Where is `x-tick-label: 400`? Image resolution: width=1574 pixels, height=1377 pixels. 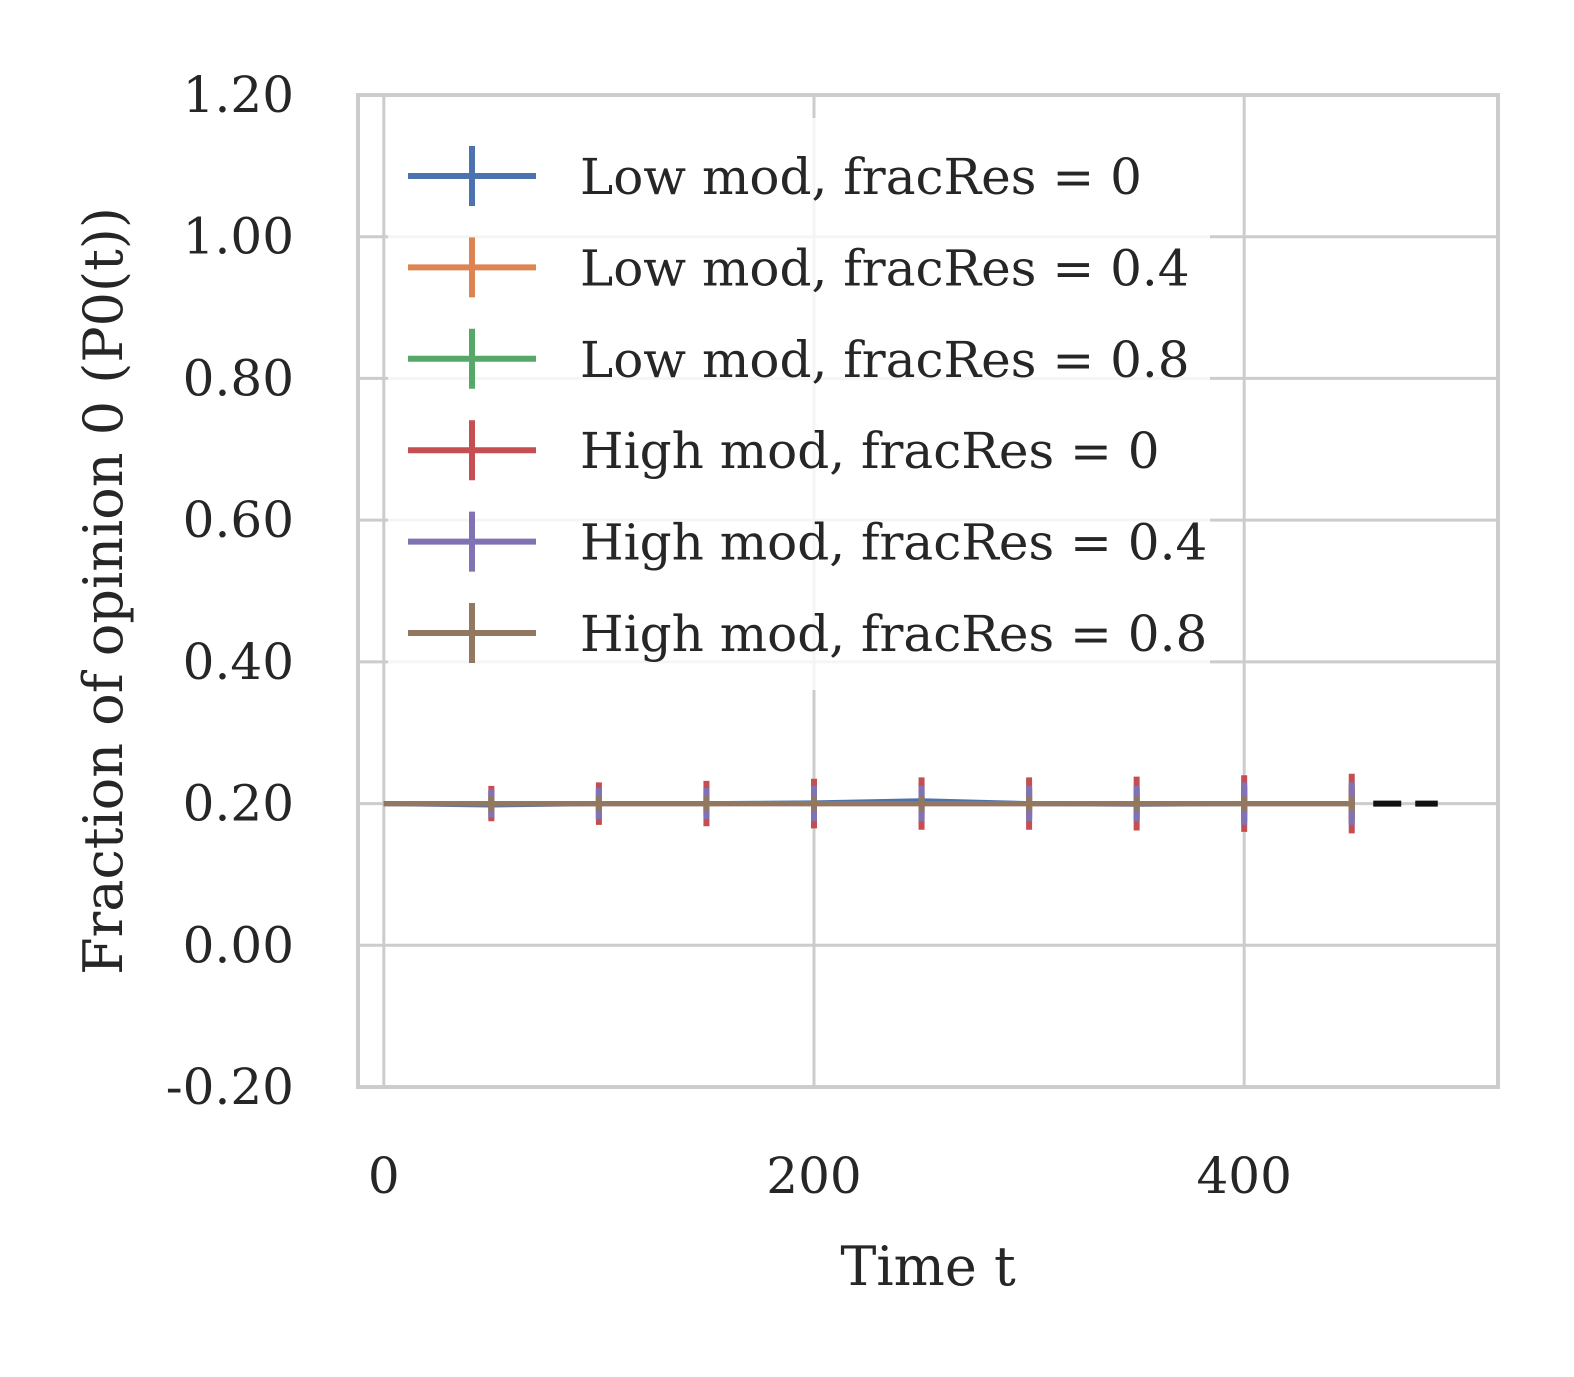
x-tick-label: 400 is located at coordinates (1243, 1176).